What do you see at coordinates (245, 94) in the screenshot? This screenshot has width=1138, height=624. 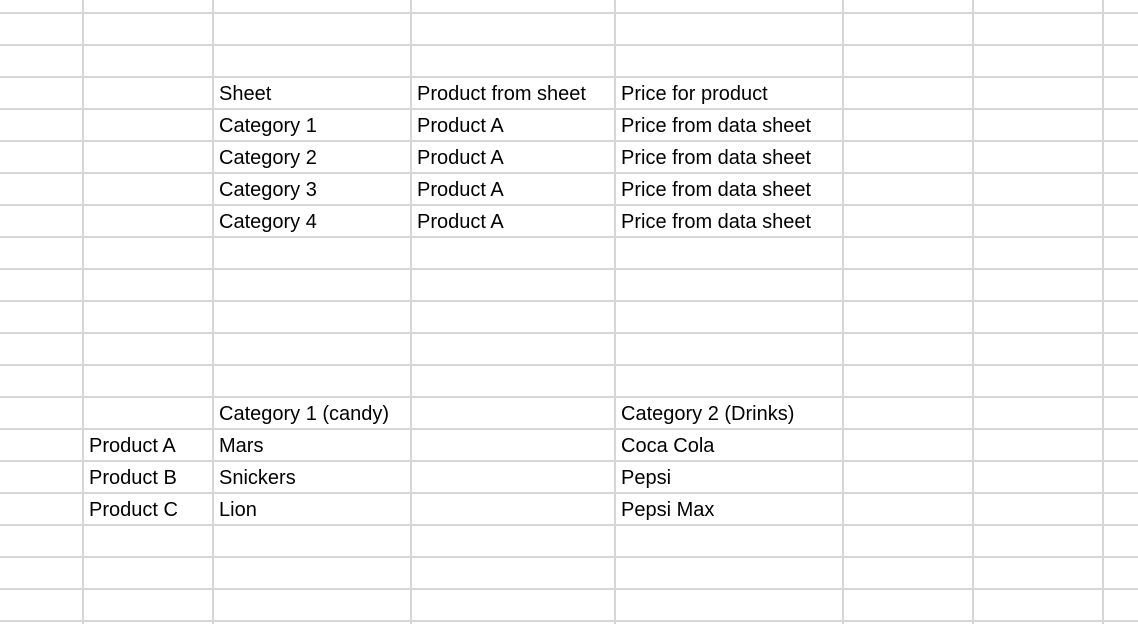 I see `cell-header-sheet: Sheet` at bounding box center [245, 94].